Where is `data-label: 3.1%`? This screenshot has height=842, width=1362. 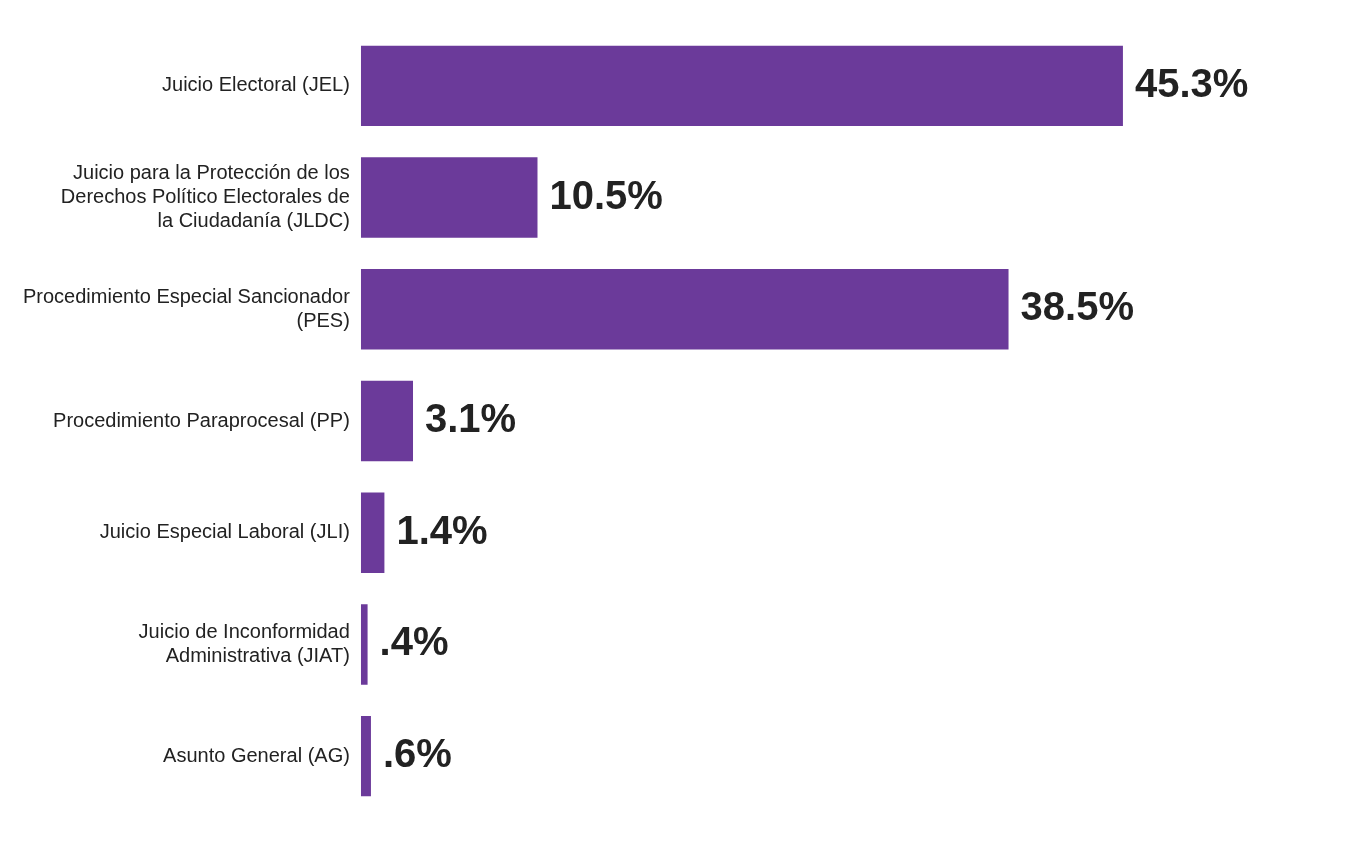 data-label: 3.1% is located at coordinates (471, 418).